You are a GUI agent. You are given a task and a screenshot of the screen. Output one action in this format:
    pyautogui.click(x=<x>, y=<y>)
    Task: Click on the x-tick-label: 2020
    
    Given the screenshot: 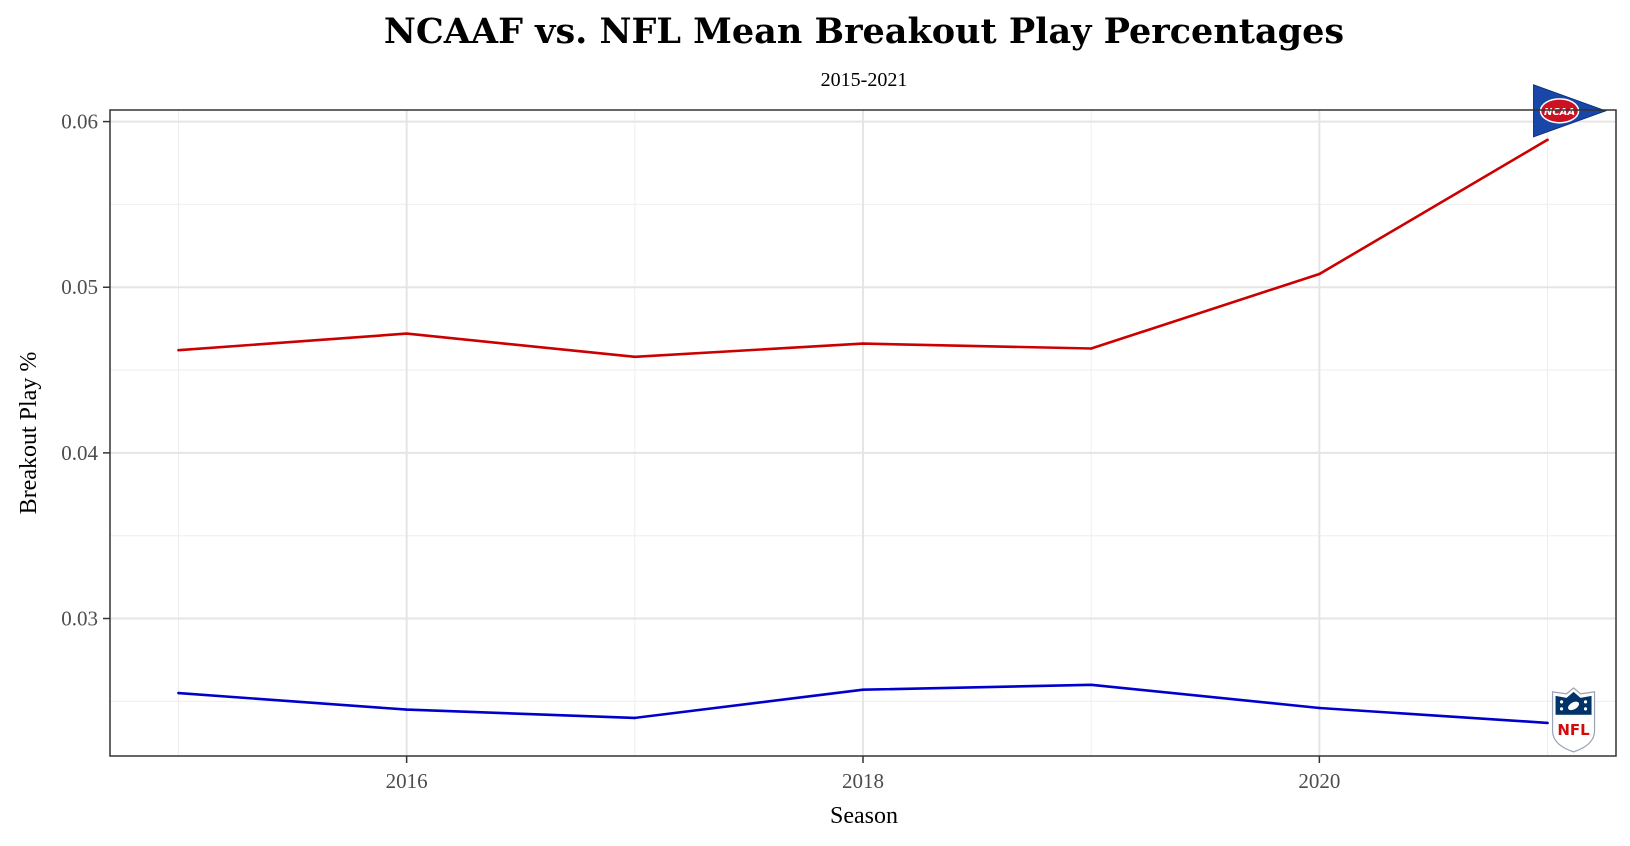 What is the action you would take?
    pyautogui.click(x=1319, y=781)
    